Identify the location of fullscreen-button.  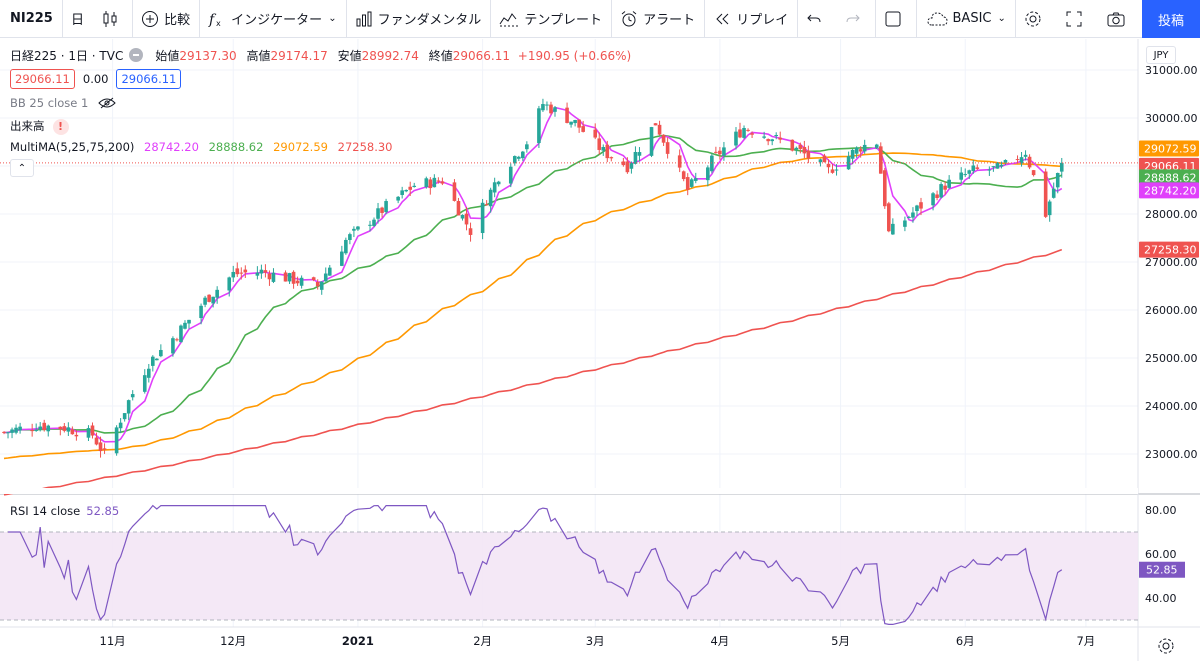
(1076, 19).